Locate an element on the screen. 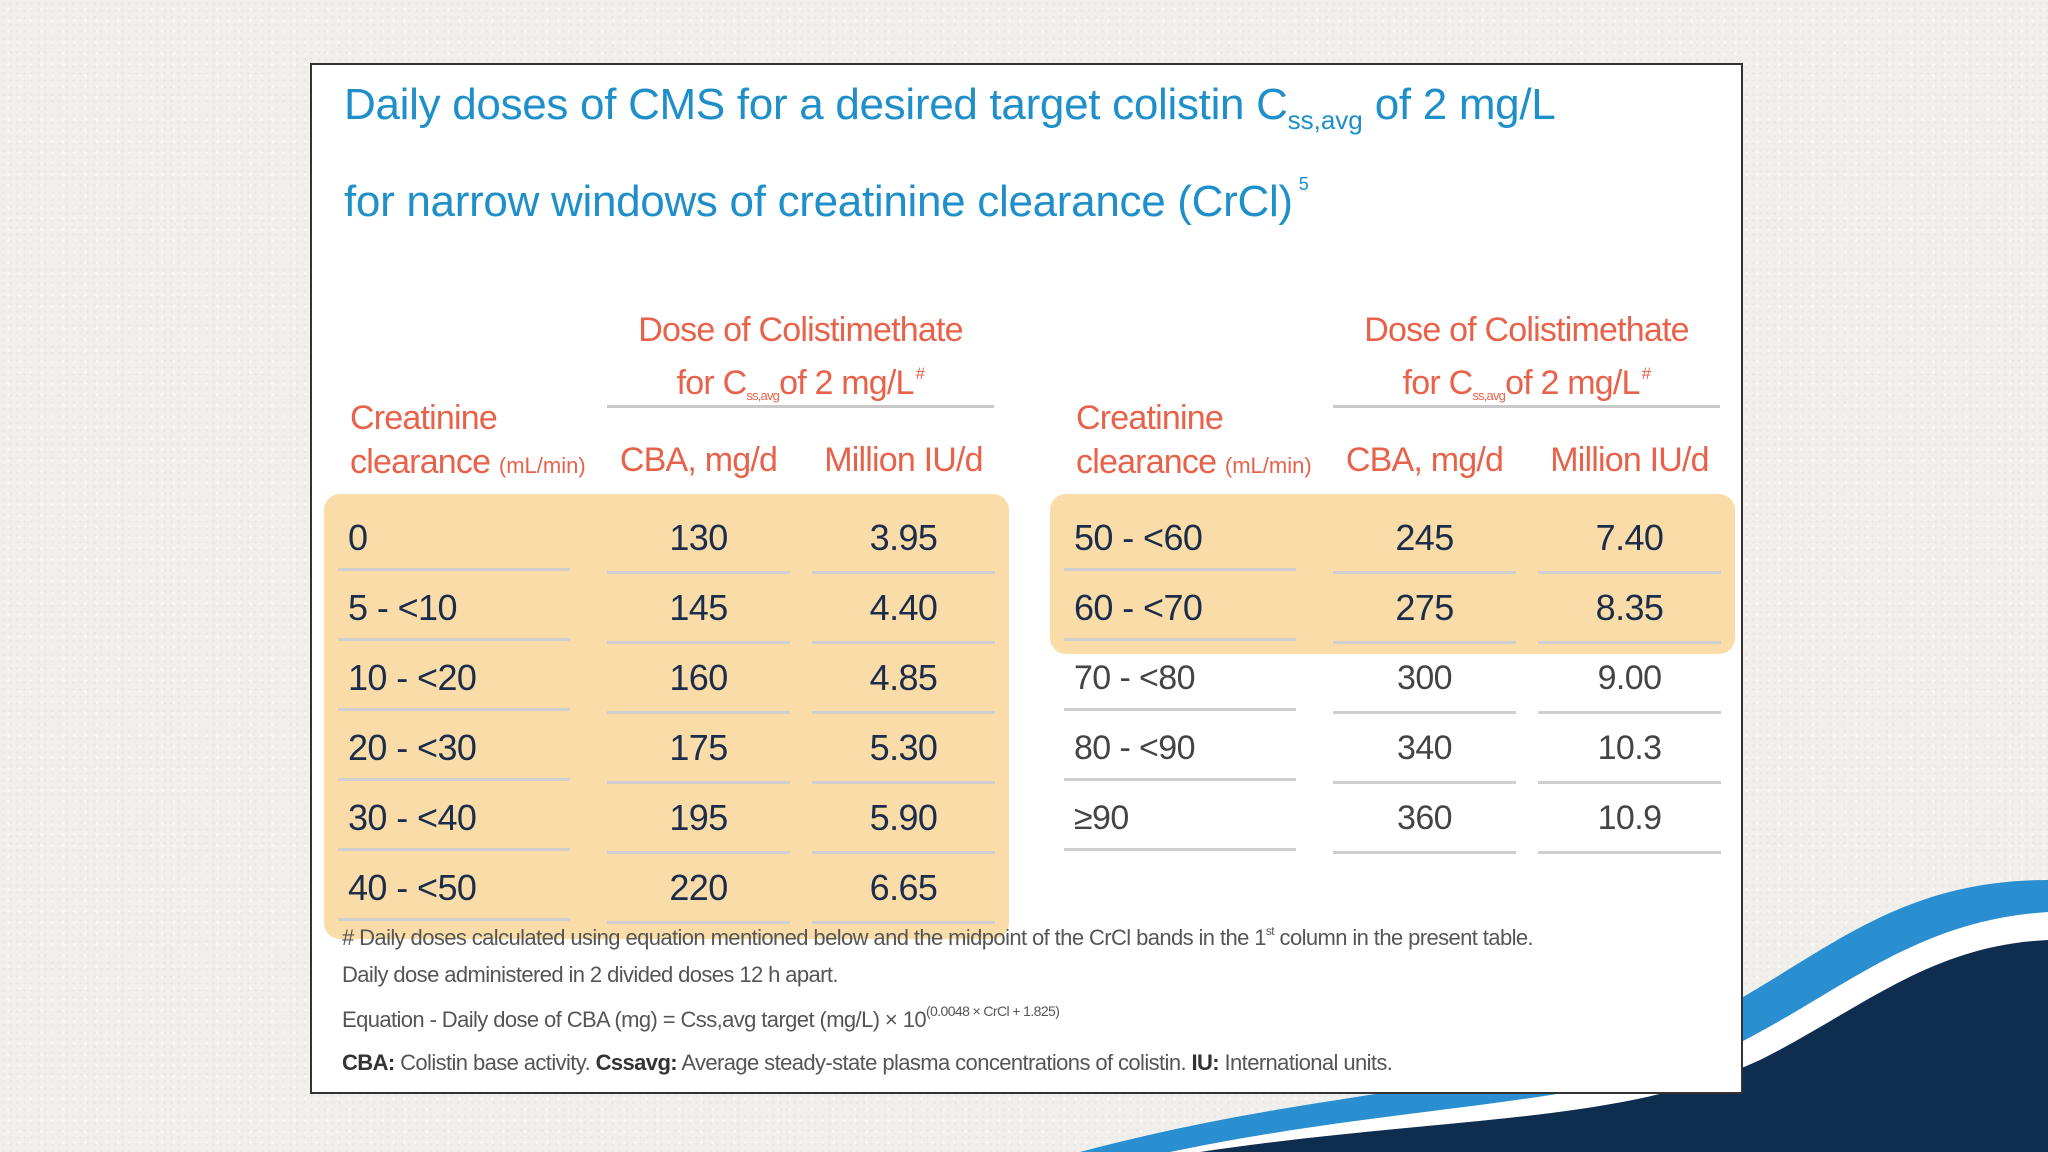  crcl-cell: 0 is located at coordinates (454, 538).